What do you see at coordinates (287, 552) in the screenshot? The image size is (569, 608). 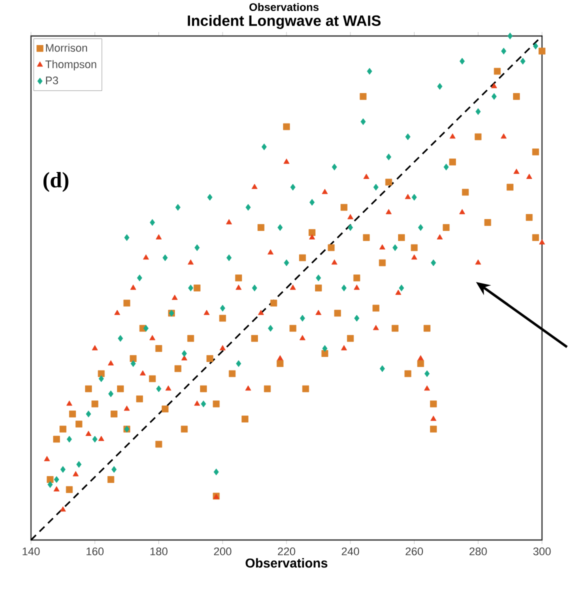 I see `x-tick-label: 220` at bounding box center [287, 552].